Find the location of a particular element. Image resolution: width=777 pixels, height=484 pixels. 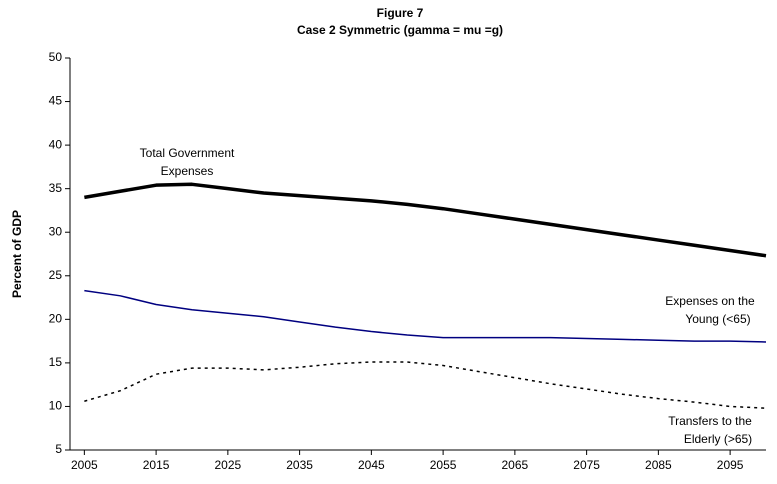

annotation: Young (<65) is located at coordinates (717, 319).